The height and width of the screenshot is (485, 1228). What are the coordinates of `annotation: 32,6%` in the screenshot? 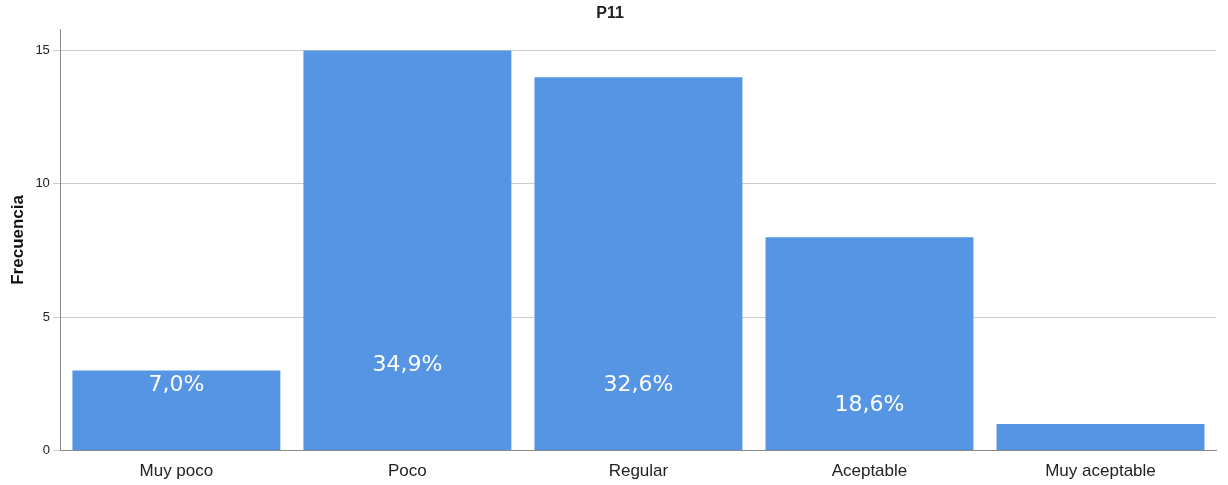 It's located at (638, 384).